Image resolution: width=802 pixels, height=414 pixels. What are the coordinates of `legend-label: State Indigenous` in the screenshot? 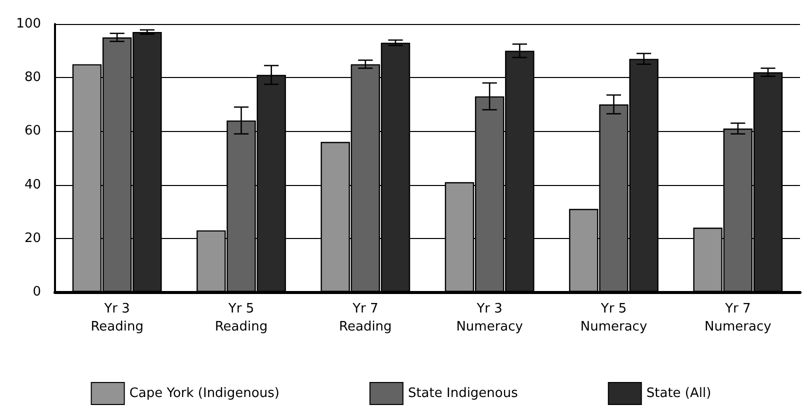 It's located at (463, 393).